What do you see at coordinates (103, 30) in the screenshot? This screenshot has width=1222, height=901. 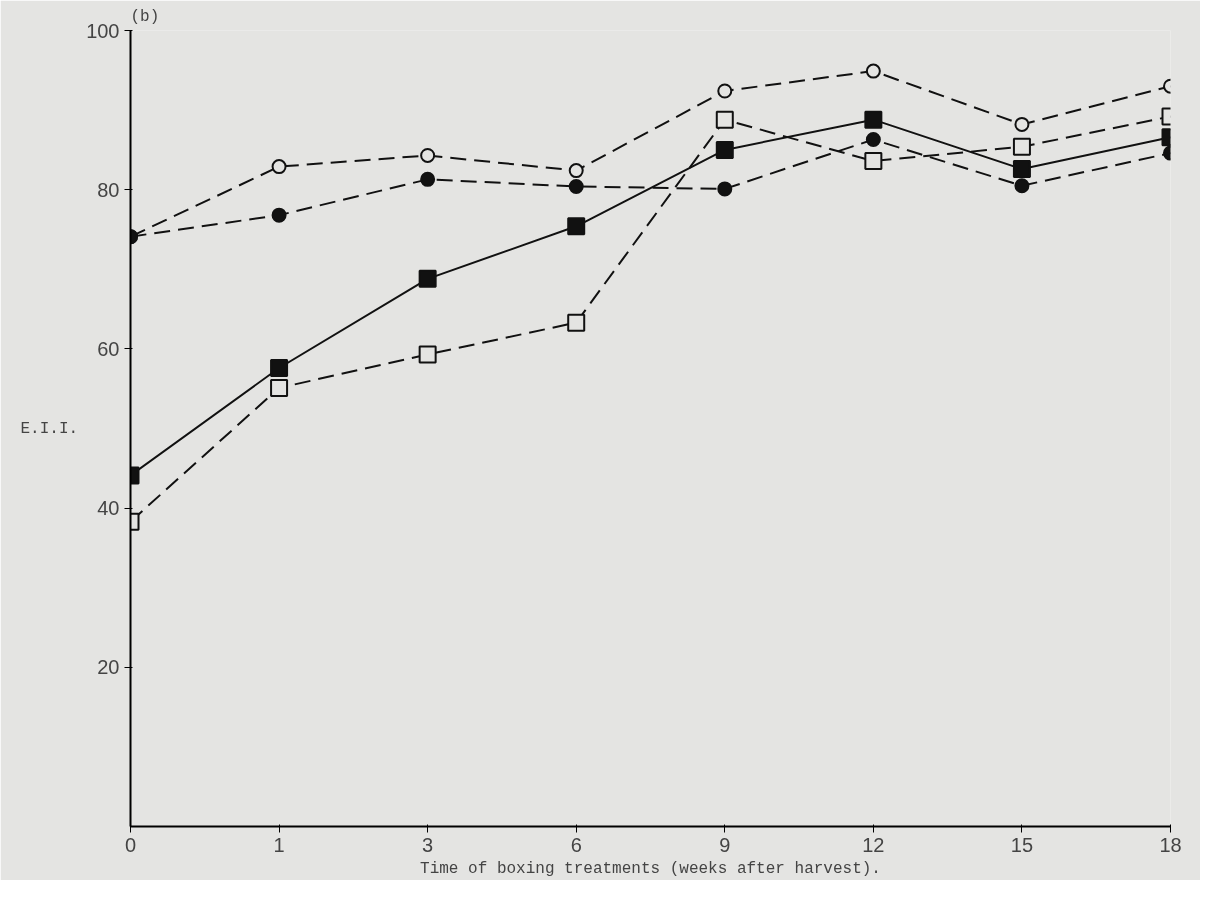 I see `y-tick-label: 100` at bounding box center [103, 30].